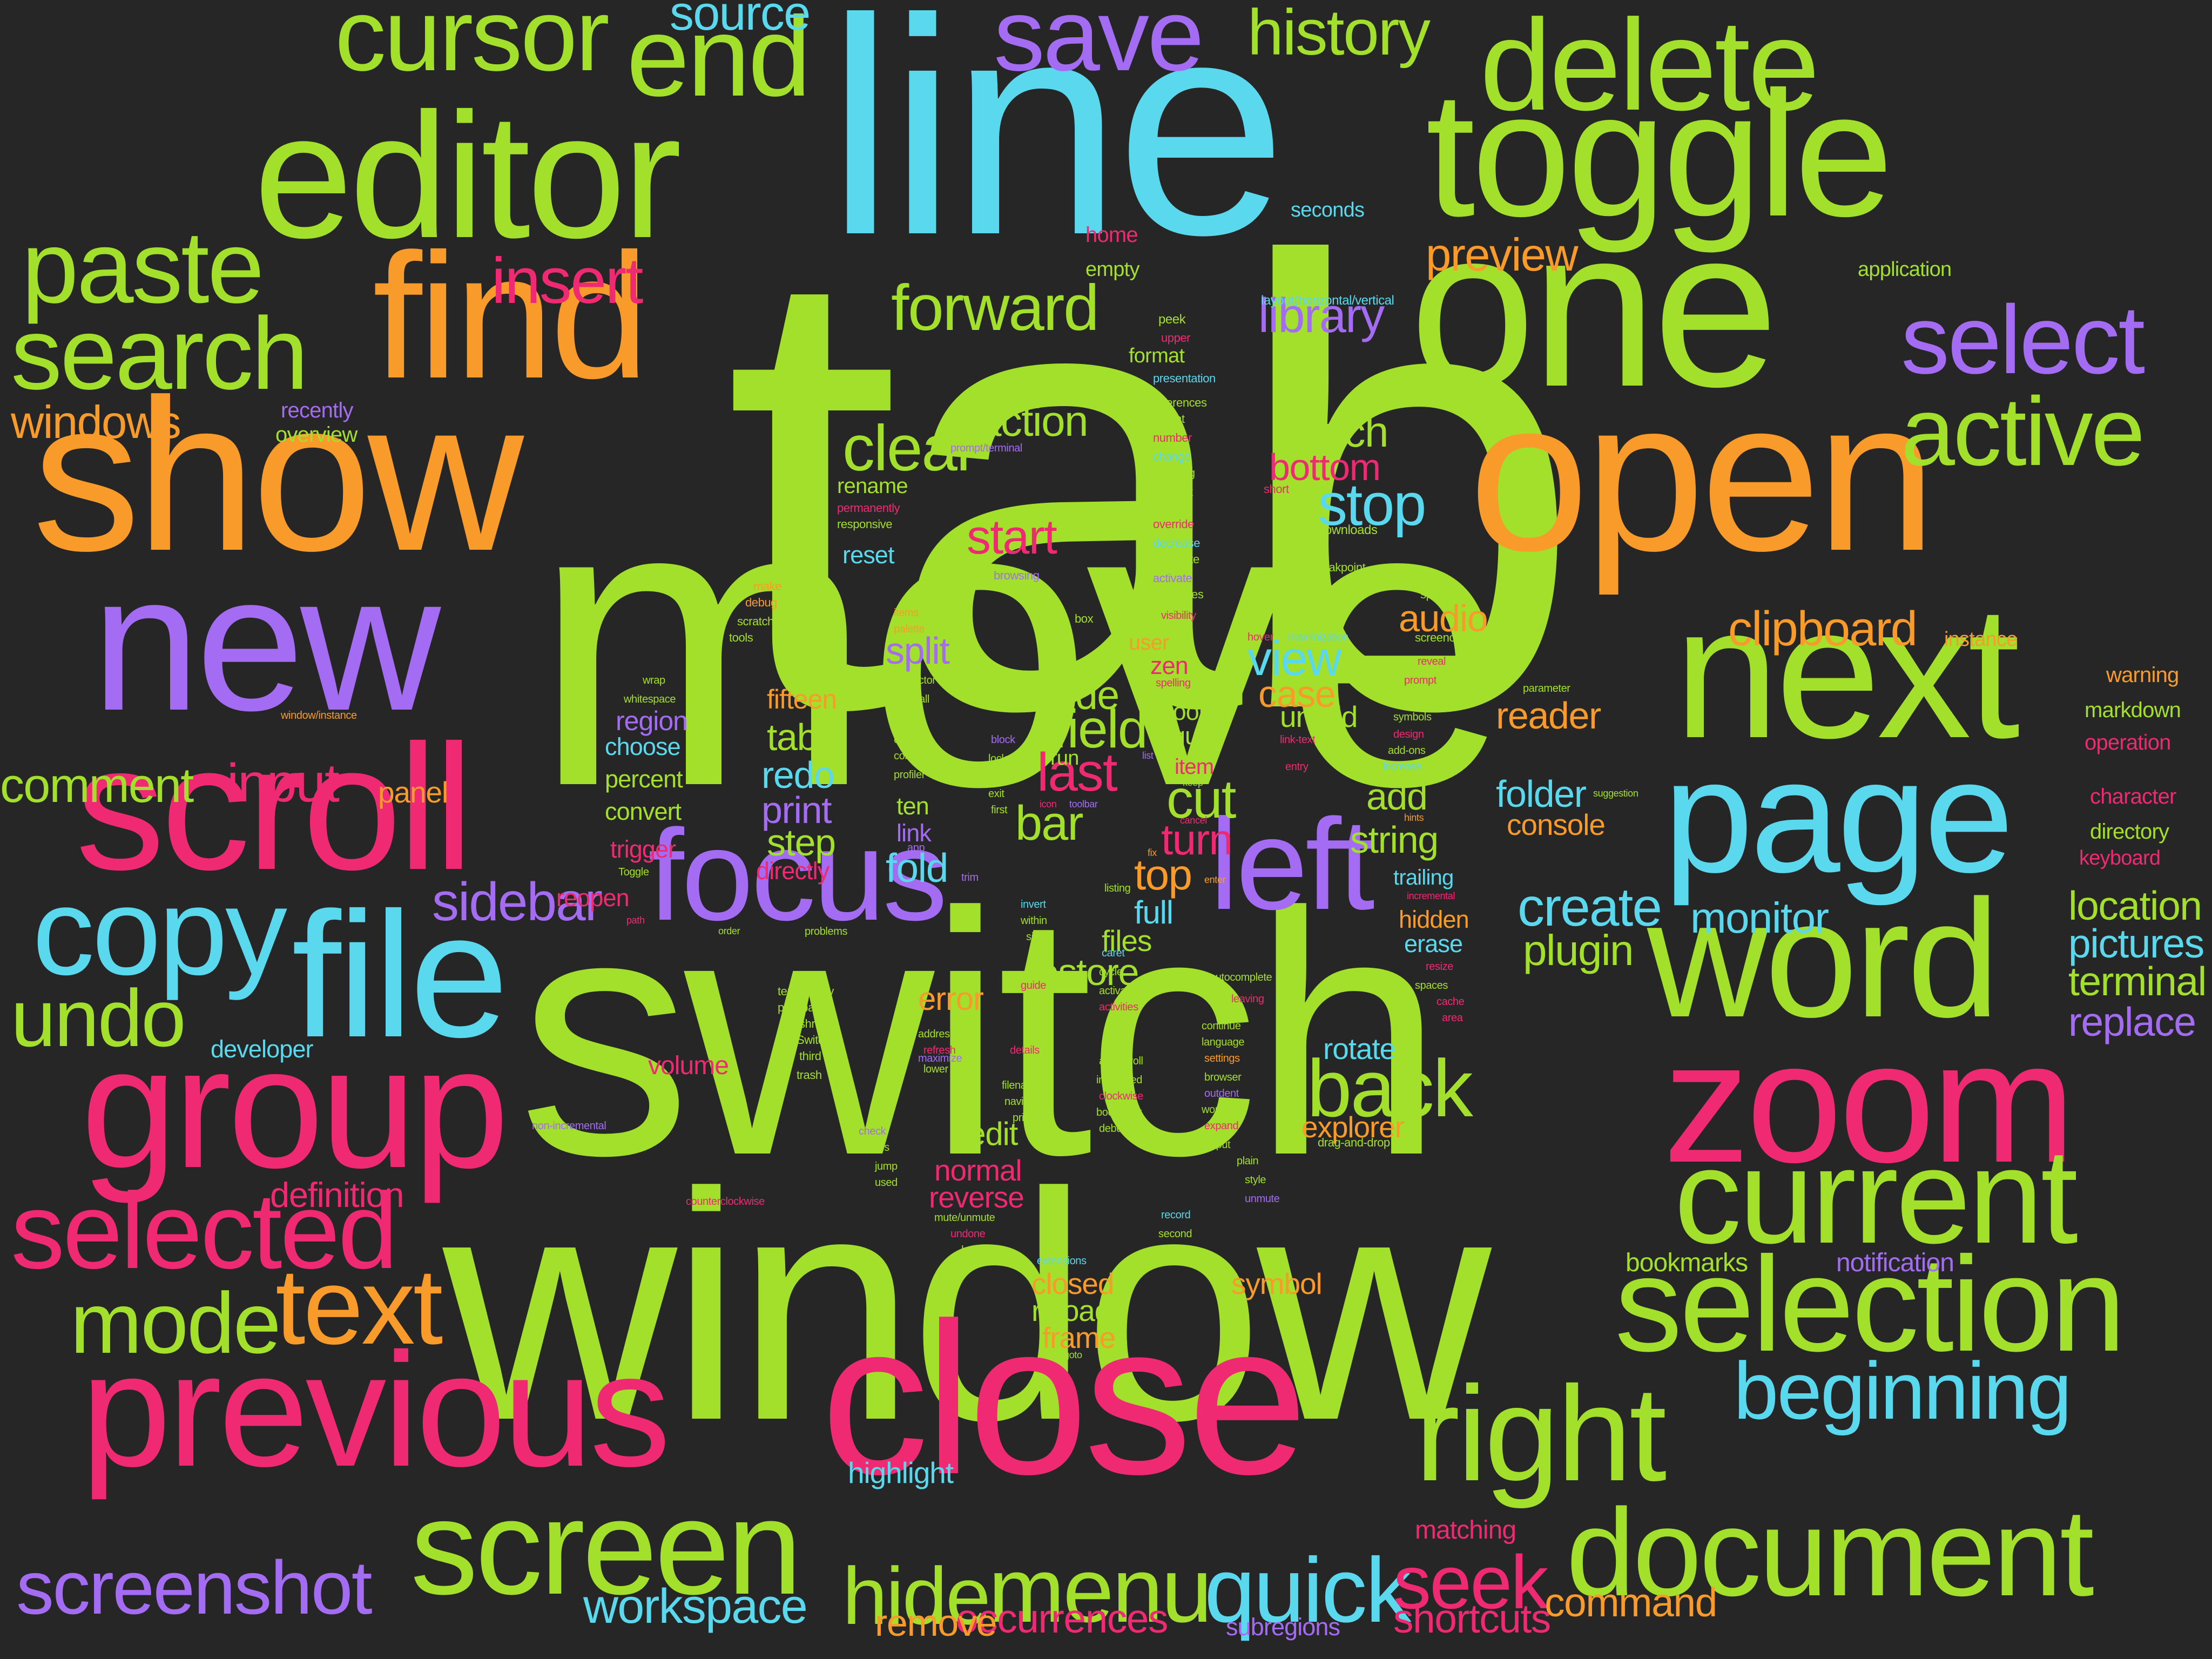 Image resolution: width=2212 pixels, height=1659 pixels. I want to click on word-navigate: navigate, so click(1024, 1102).